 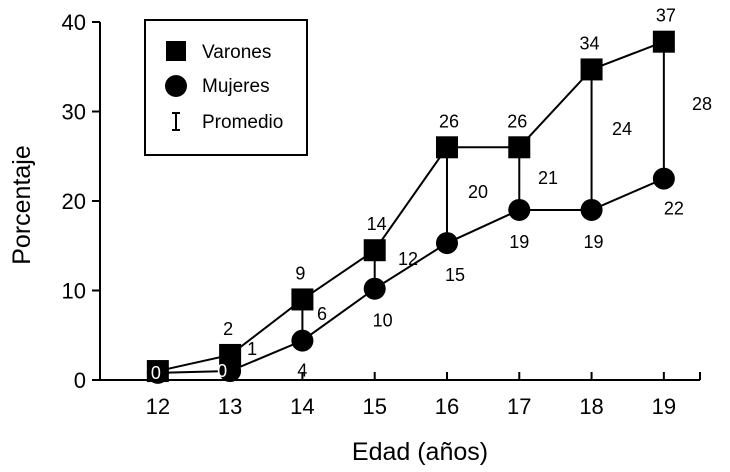 What do you see at coordinates (447, 406) in the screenshot?
I see `x-tick-label: 16` at bounding box center [447, 406].